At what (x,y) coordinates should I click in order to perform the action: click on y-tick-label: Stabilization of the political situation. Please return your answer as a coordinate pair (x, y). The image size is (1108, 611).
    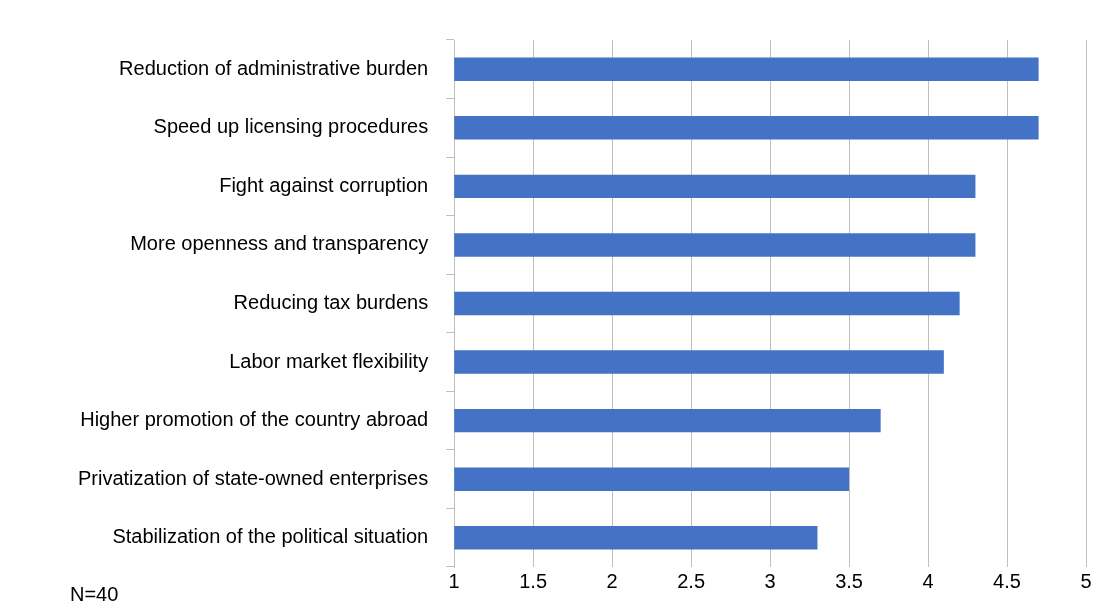
    Looking at the image, I should click on (270, 536).